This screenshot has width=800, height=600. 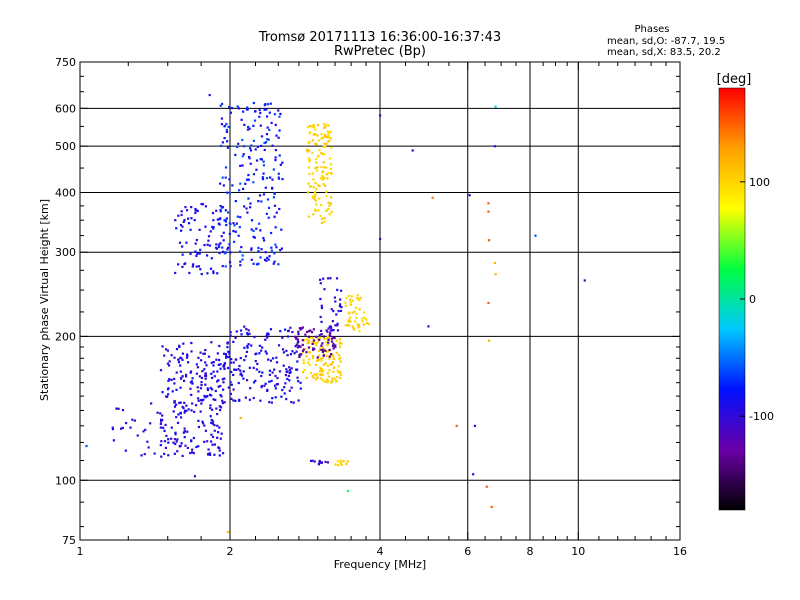 I want to click on x-tick-label: 10, so click(x=578, y=551).